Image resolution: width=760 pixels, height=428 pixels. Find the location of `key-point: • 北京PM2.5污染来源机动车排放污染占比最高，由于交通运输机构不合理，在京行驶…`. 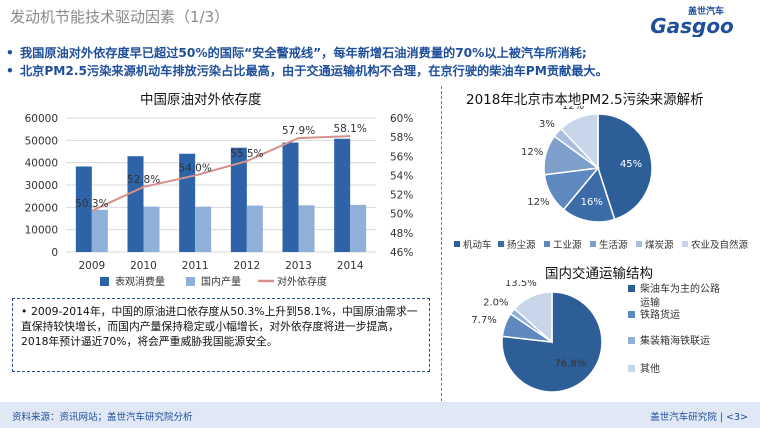

key-point: • 北京PM2.5污染来源机动车排放污染占比最高，由于交通运输机构不合理，在京行驶… is located at coordinates (307, 71).